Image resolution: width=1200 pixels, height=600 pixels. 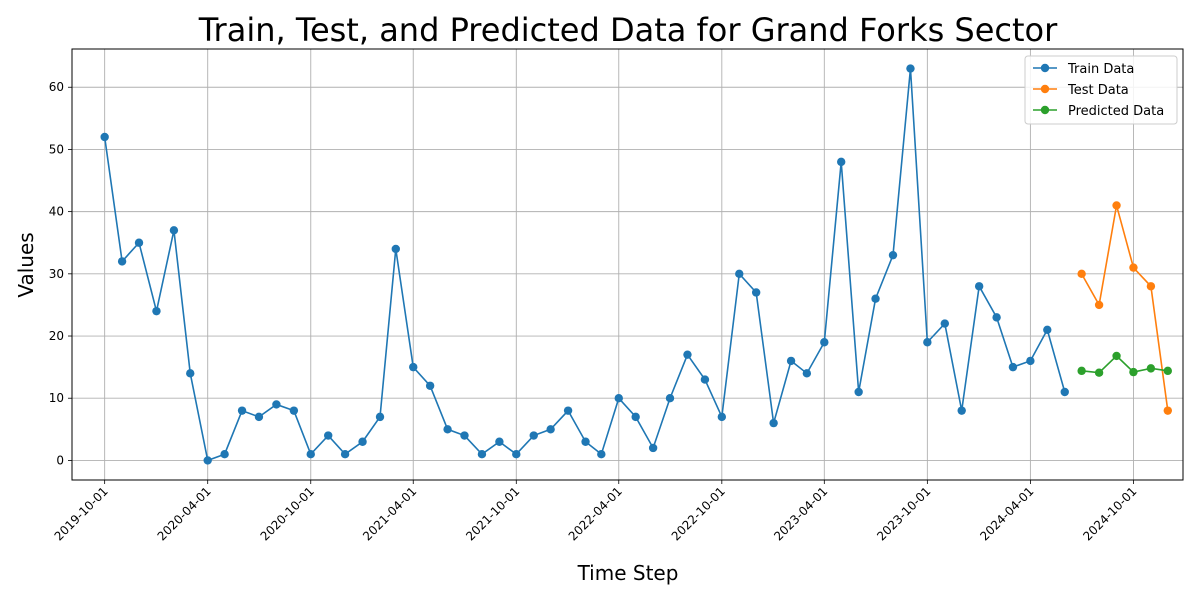 What do you see at coordinates (903, 513) in the screenshot?
I see `x-tick-label: 2023-10-01` at bounding box center [903, 513].